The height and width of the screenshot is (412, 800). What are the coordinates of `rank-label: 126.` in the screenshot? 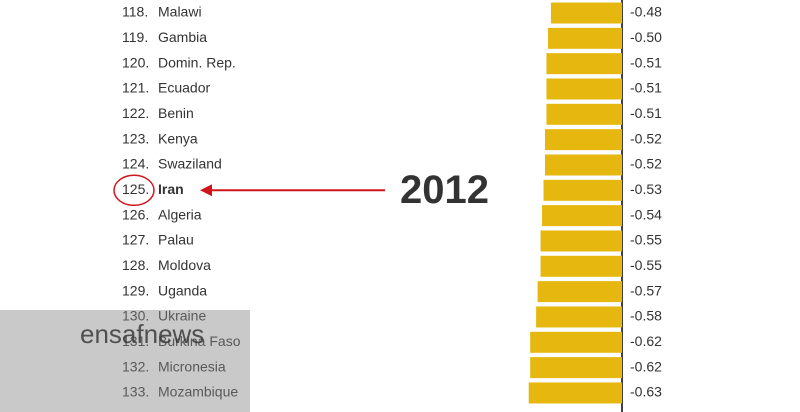 It's located at (135, 214).